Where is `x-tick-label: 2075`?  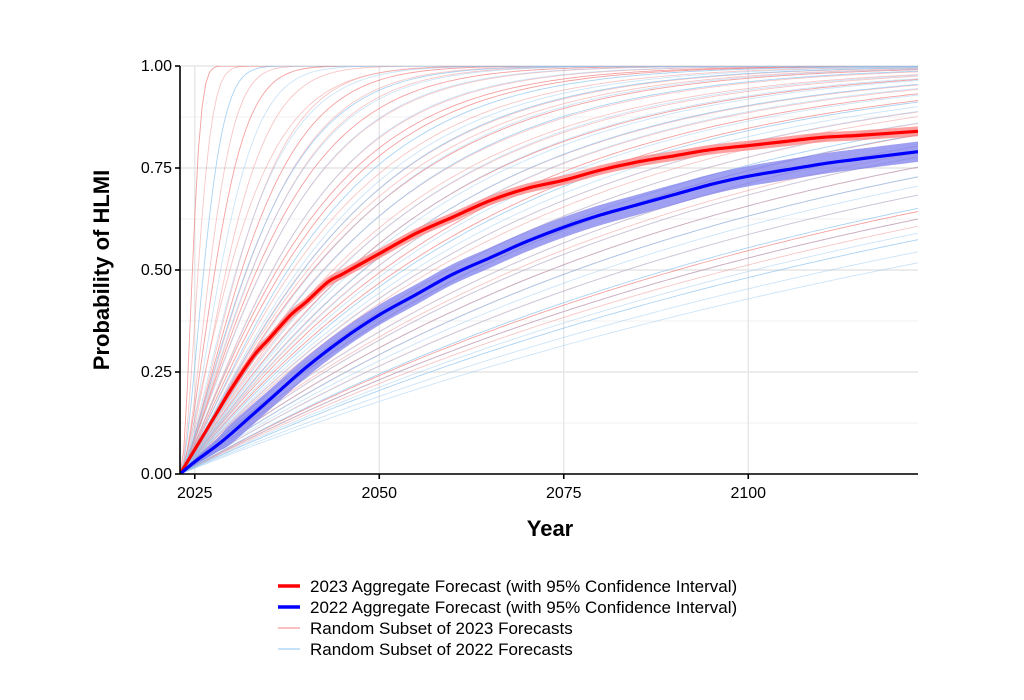 x-tick-label: 2075 is located at coordinates (564, 493).